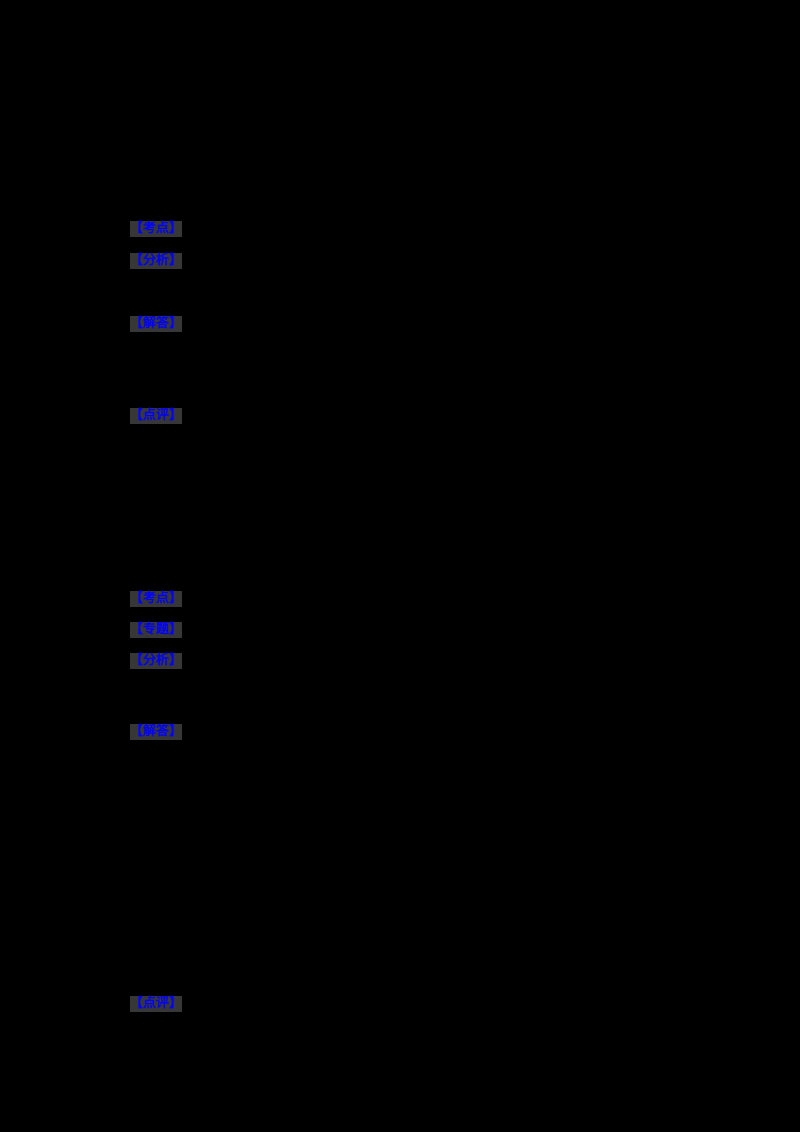 This screenshot has width=800, height=1132. What do you see at coordinates (156, 599) in the screenshot?
I see `section-label-kaodian-2: 【考点】` at bounding box center [156, 599].